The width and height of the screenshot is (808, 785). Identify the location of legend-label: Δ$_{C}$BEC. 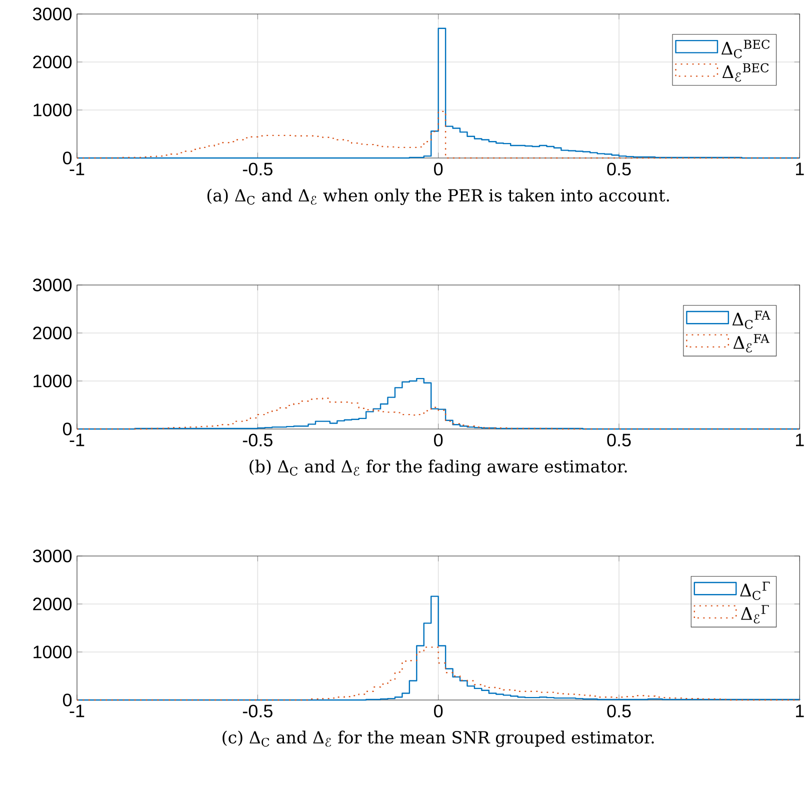
(745, 49).